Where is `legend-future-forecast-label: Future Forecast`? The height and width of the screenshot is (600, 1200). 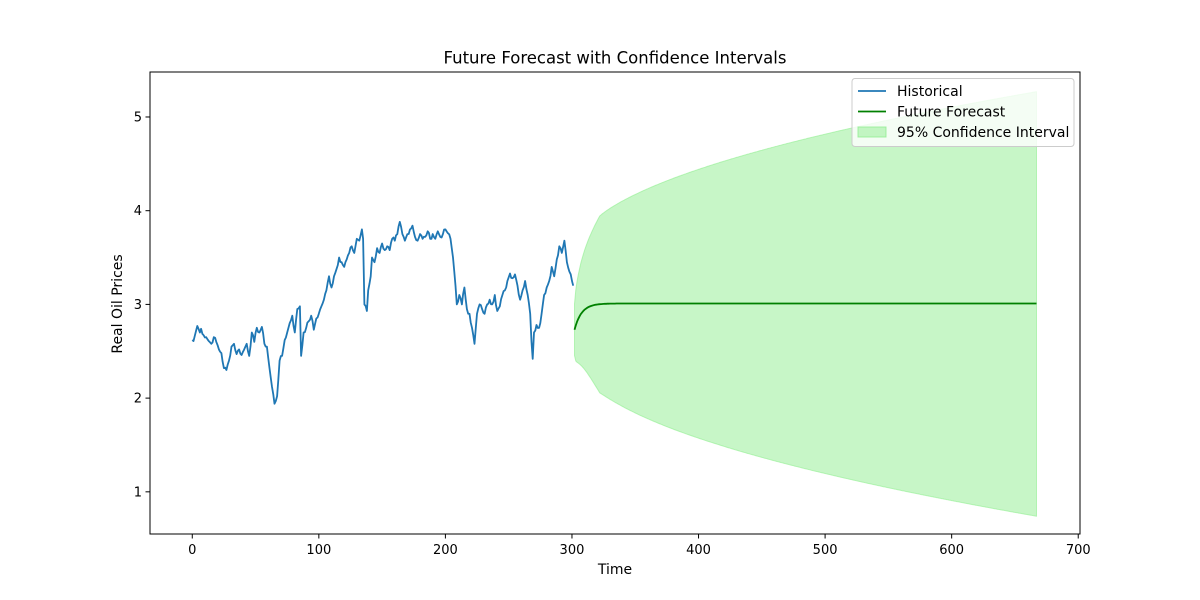
legend-future-forecast-label: Future Forecast is located at coordinates (951, 113).